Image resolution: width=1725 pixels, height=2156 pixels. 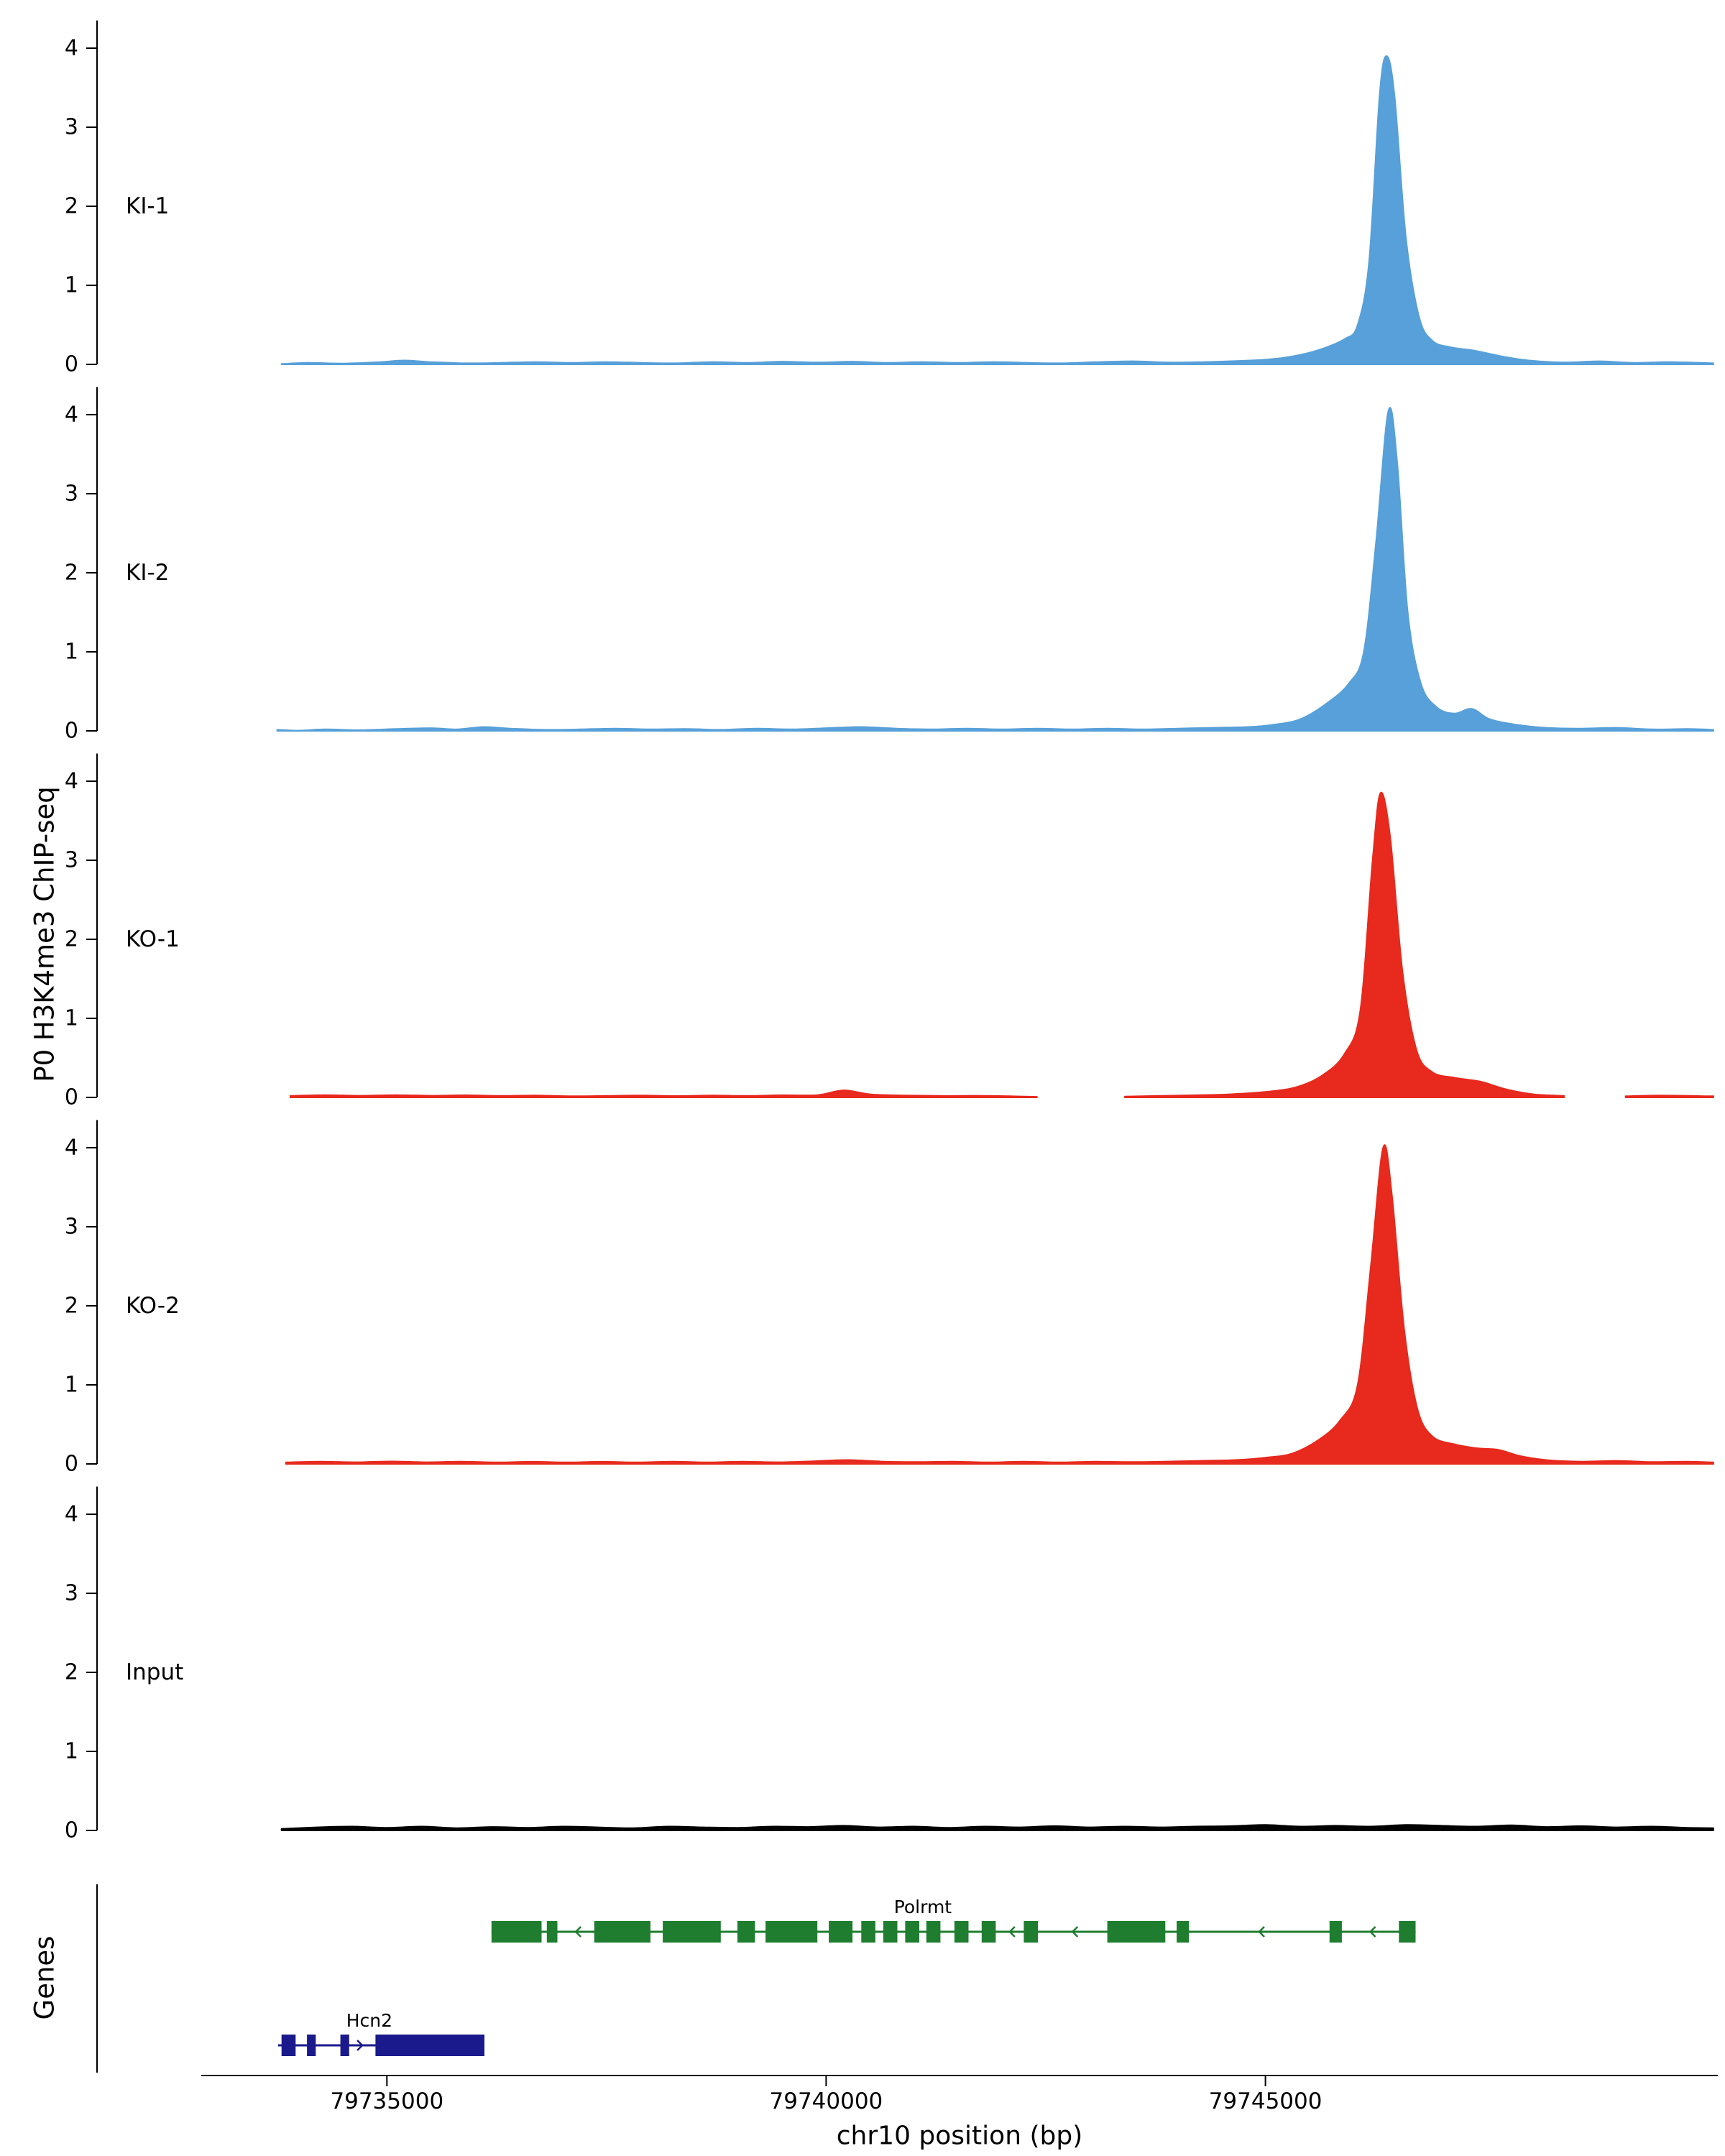 I want to click on y-axis-title: P0 H3K4me3 ChIP-seq, so click(x=44, y=934).